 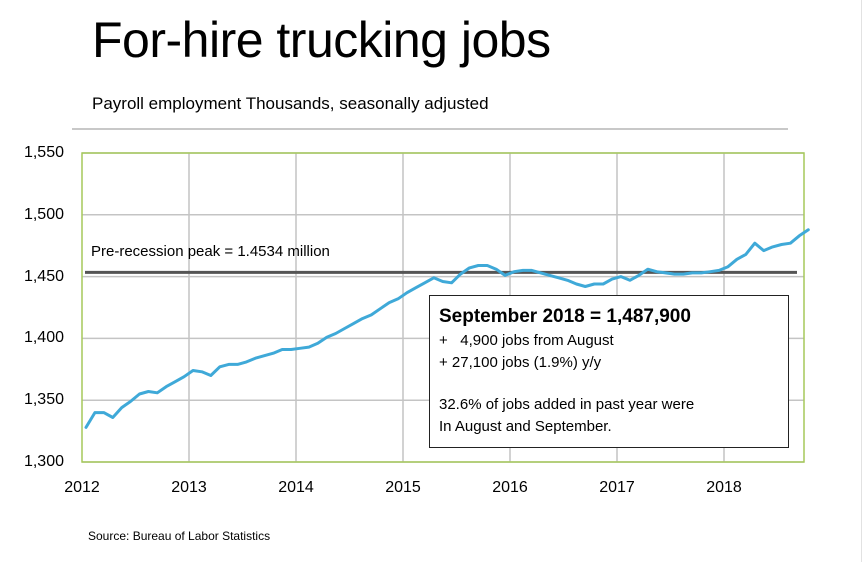 I want to click on y-tick-label: 1,400, so click(x=43, y=338).